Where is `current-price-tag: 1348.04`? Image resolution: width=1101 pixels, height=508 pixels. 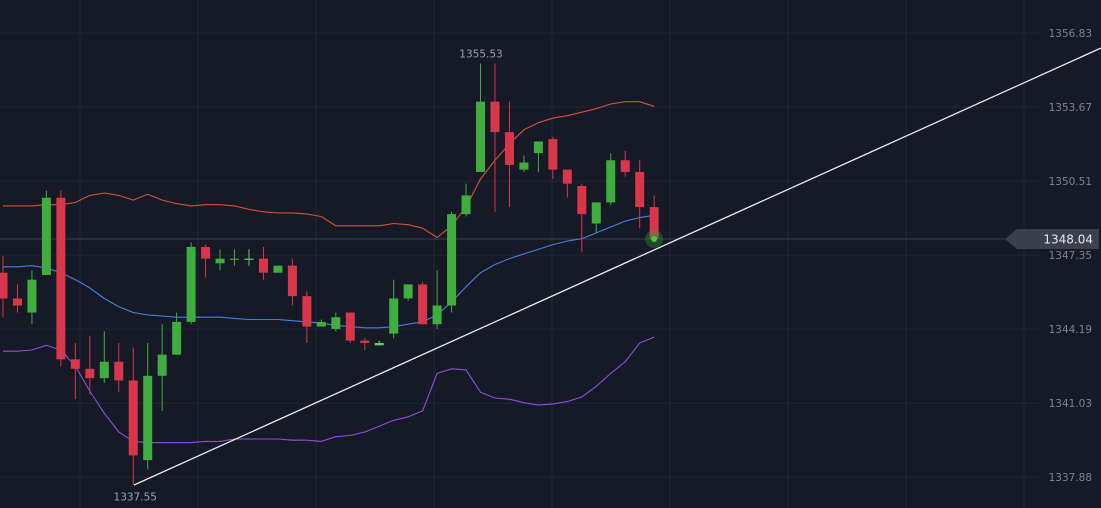 current-price-tag: 1348.04 is located at coordinates (1052, 238).